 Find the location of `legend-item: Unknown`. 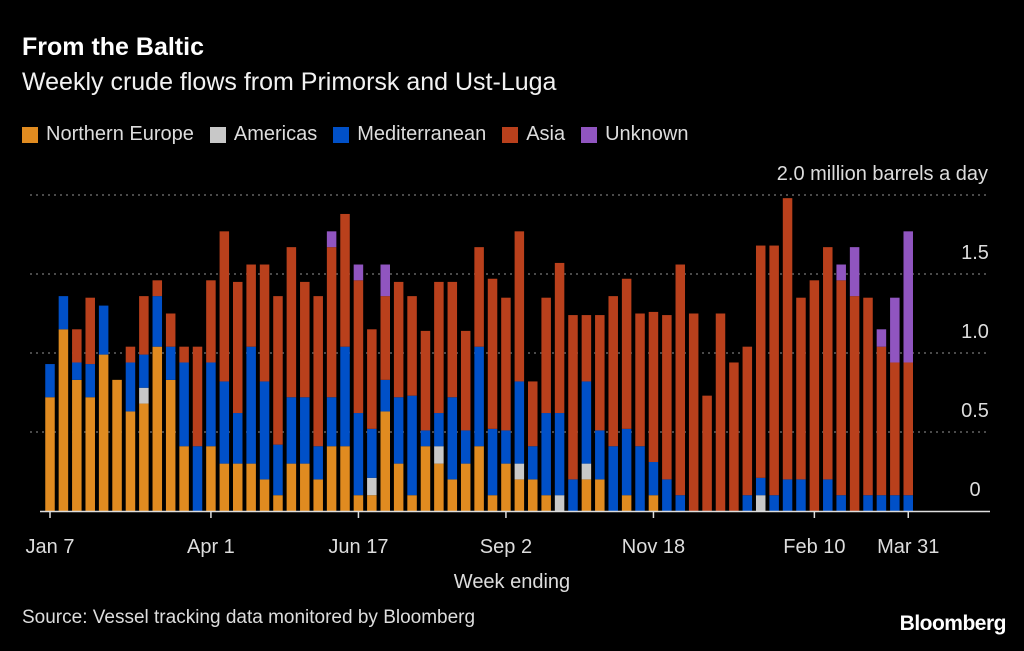

legend-item: Unknown is located at coordinates (635, 134).